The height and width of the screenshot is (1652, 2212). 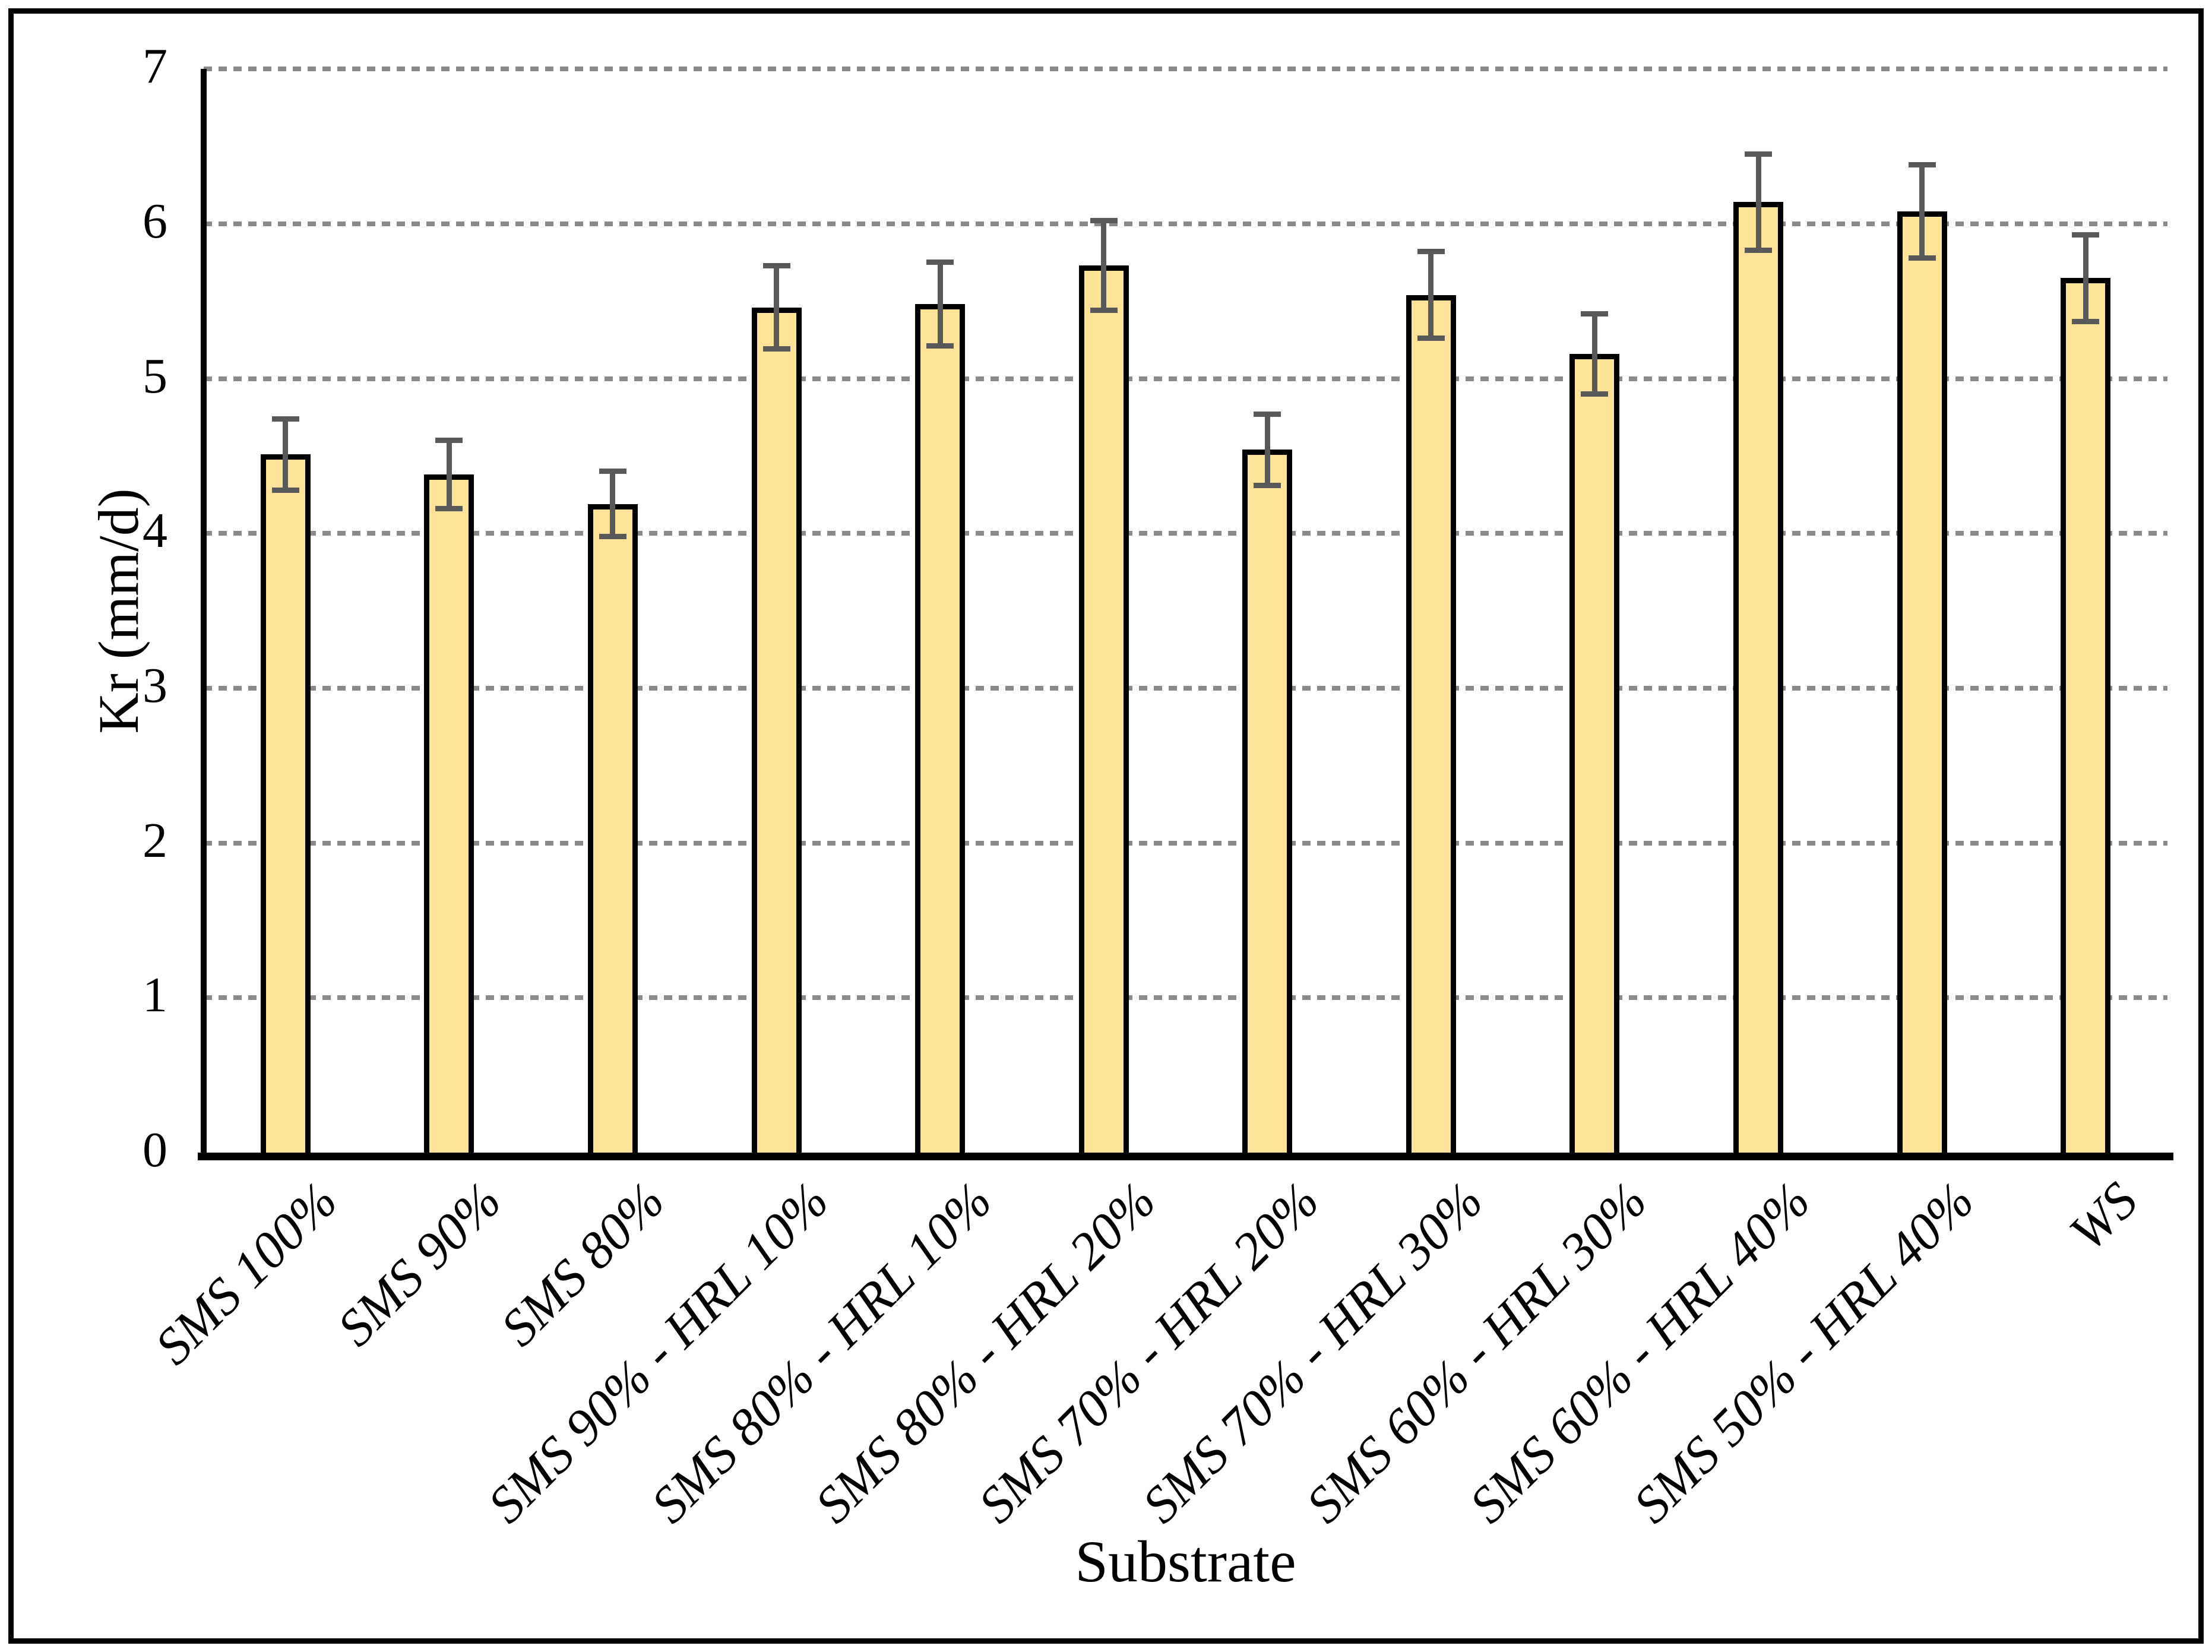 I want to click on y-axis-tick-label-1: 1, so click(x=155, y=995).